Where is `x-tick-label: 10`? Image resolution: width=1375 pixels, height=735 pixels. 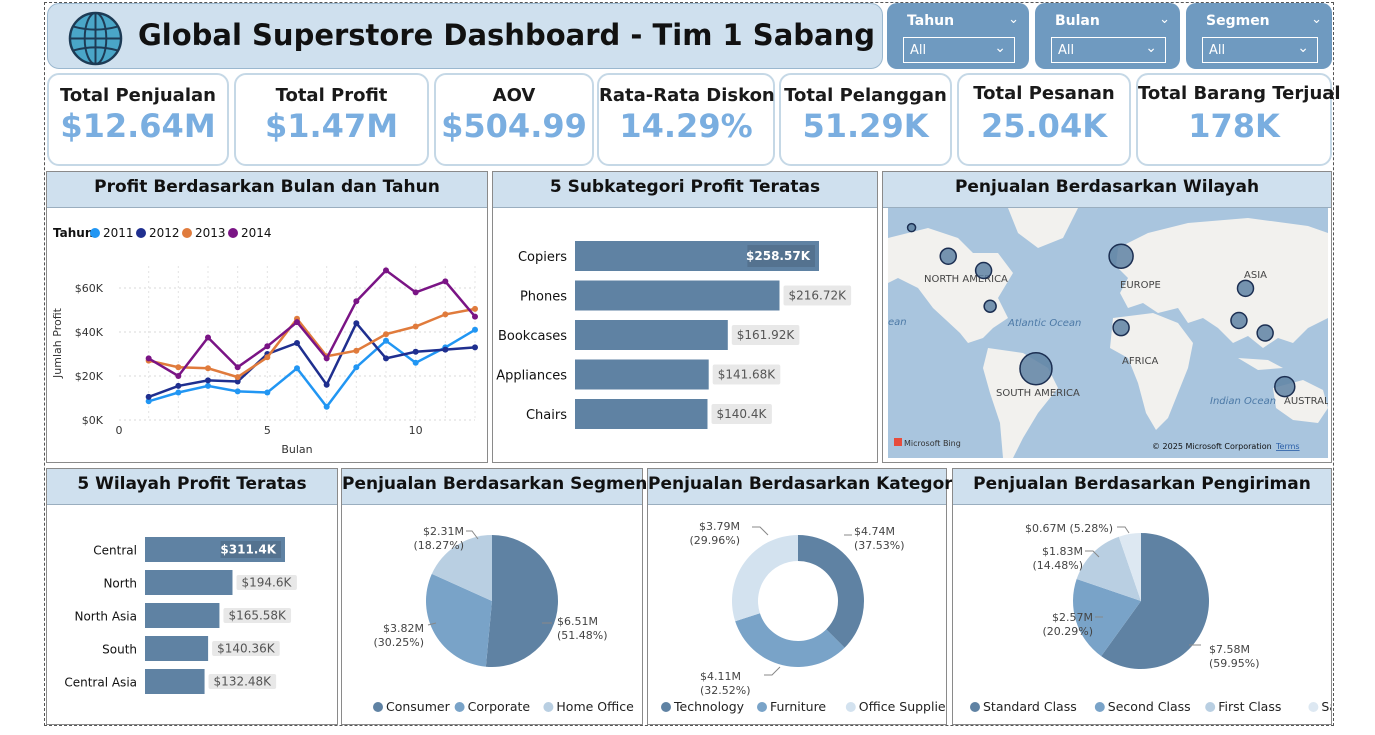 x-tick-label: 10 is located at coordinates (416, 430).